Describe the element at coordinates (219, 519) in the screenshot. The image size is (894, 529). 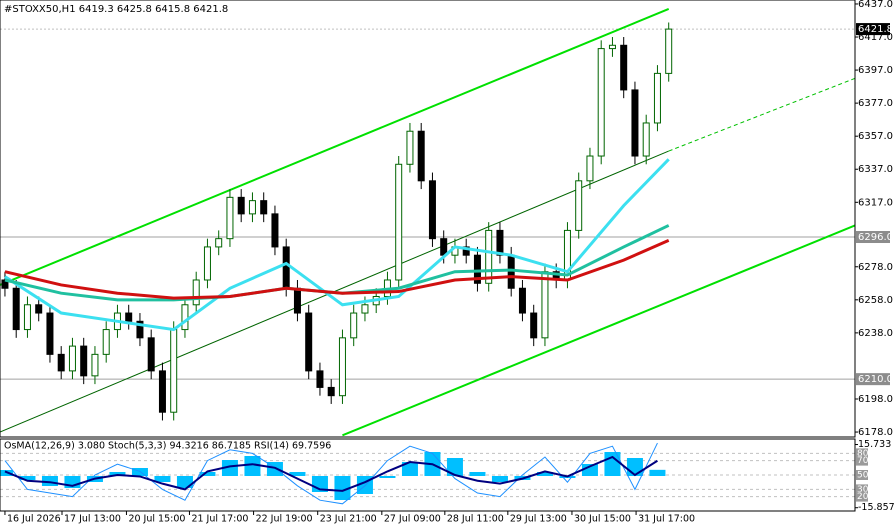
I see `x-tick-label: 21 Jul 17:00` at that location.